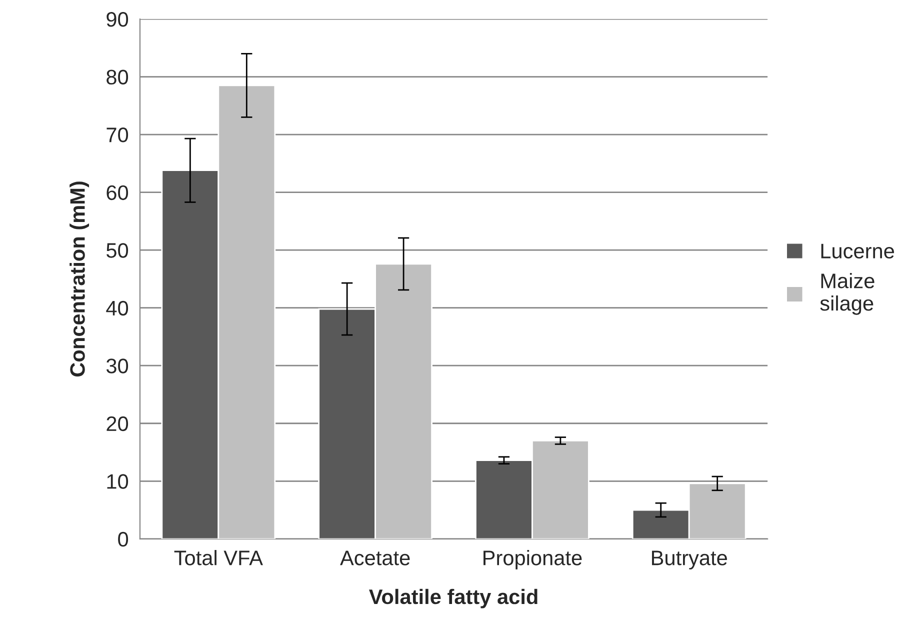  What do you see at coordinates (117, 77) in the screenshot?
I see `y-tick-label: 80` at bounding box center [117, 77].